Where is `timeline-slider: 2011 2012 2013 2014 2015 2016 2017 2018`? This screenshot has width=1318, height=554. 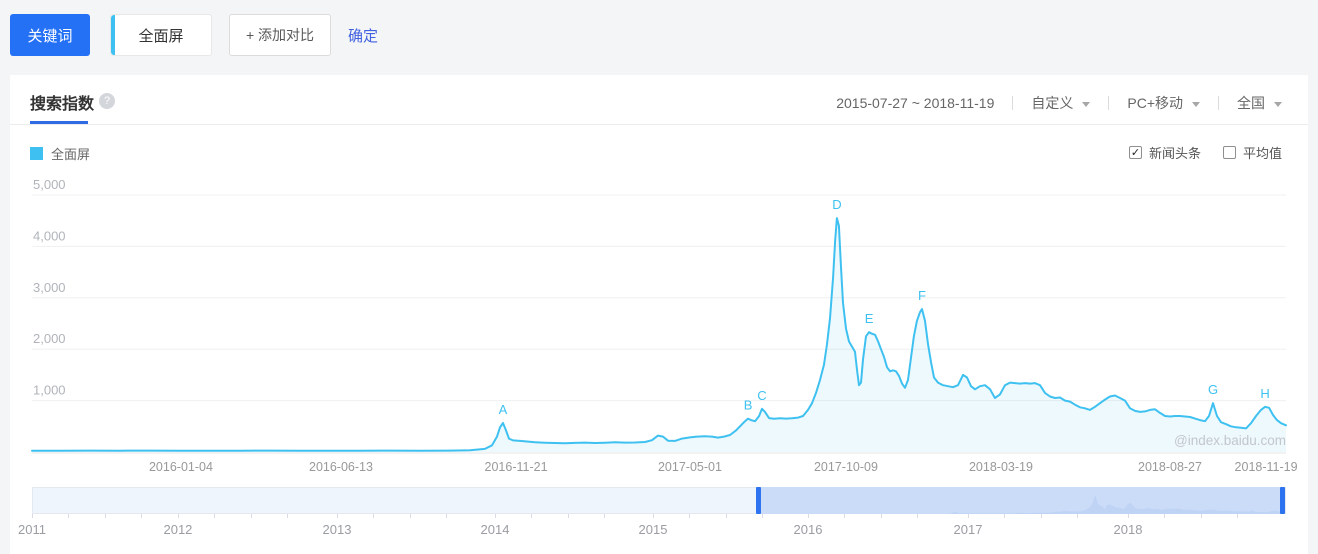
timeline-slider: 2011 2012 2013 2014 2015 2016 2017 2018 is located at coordinates (659, 517).